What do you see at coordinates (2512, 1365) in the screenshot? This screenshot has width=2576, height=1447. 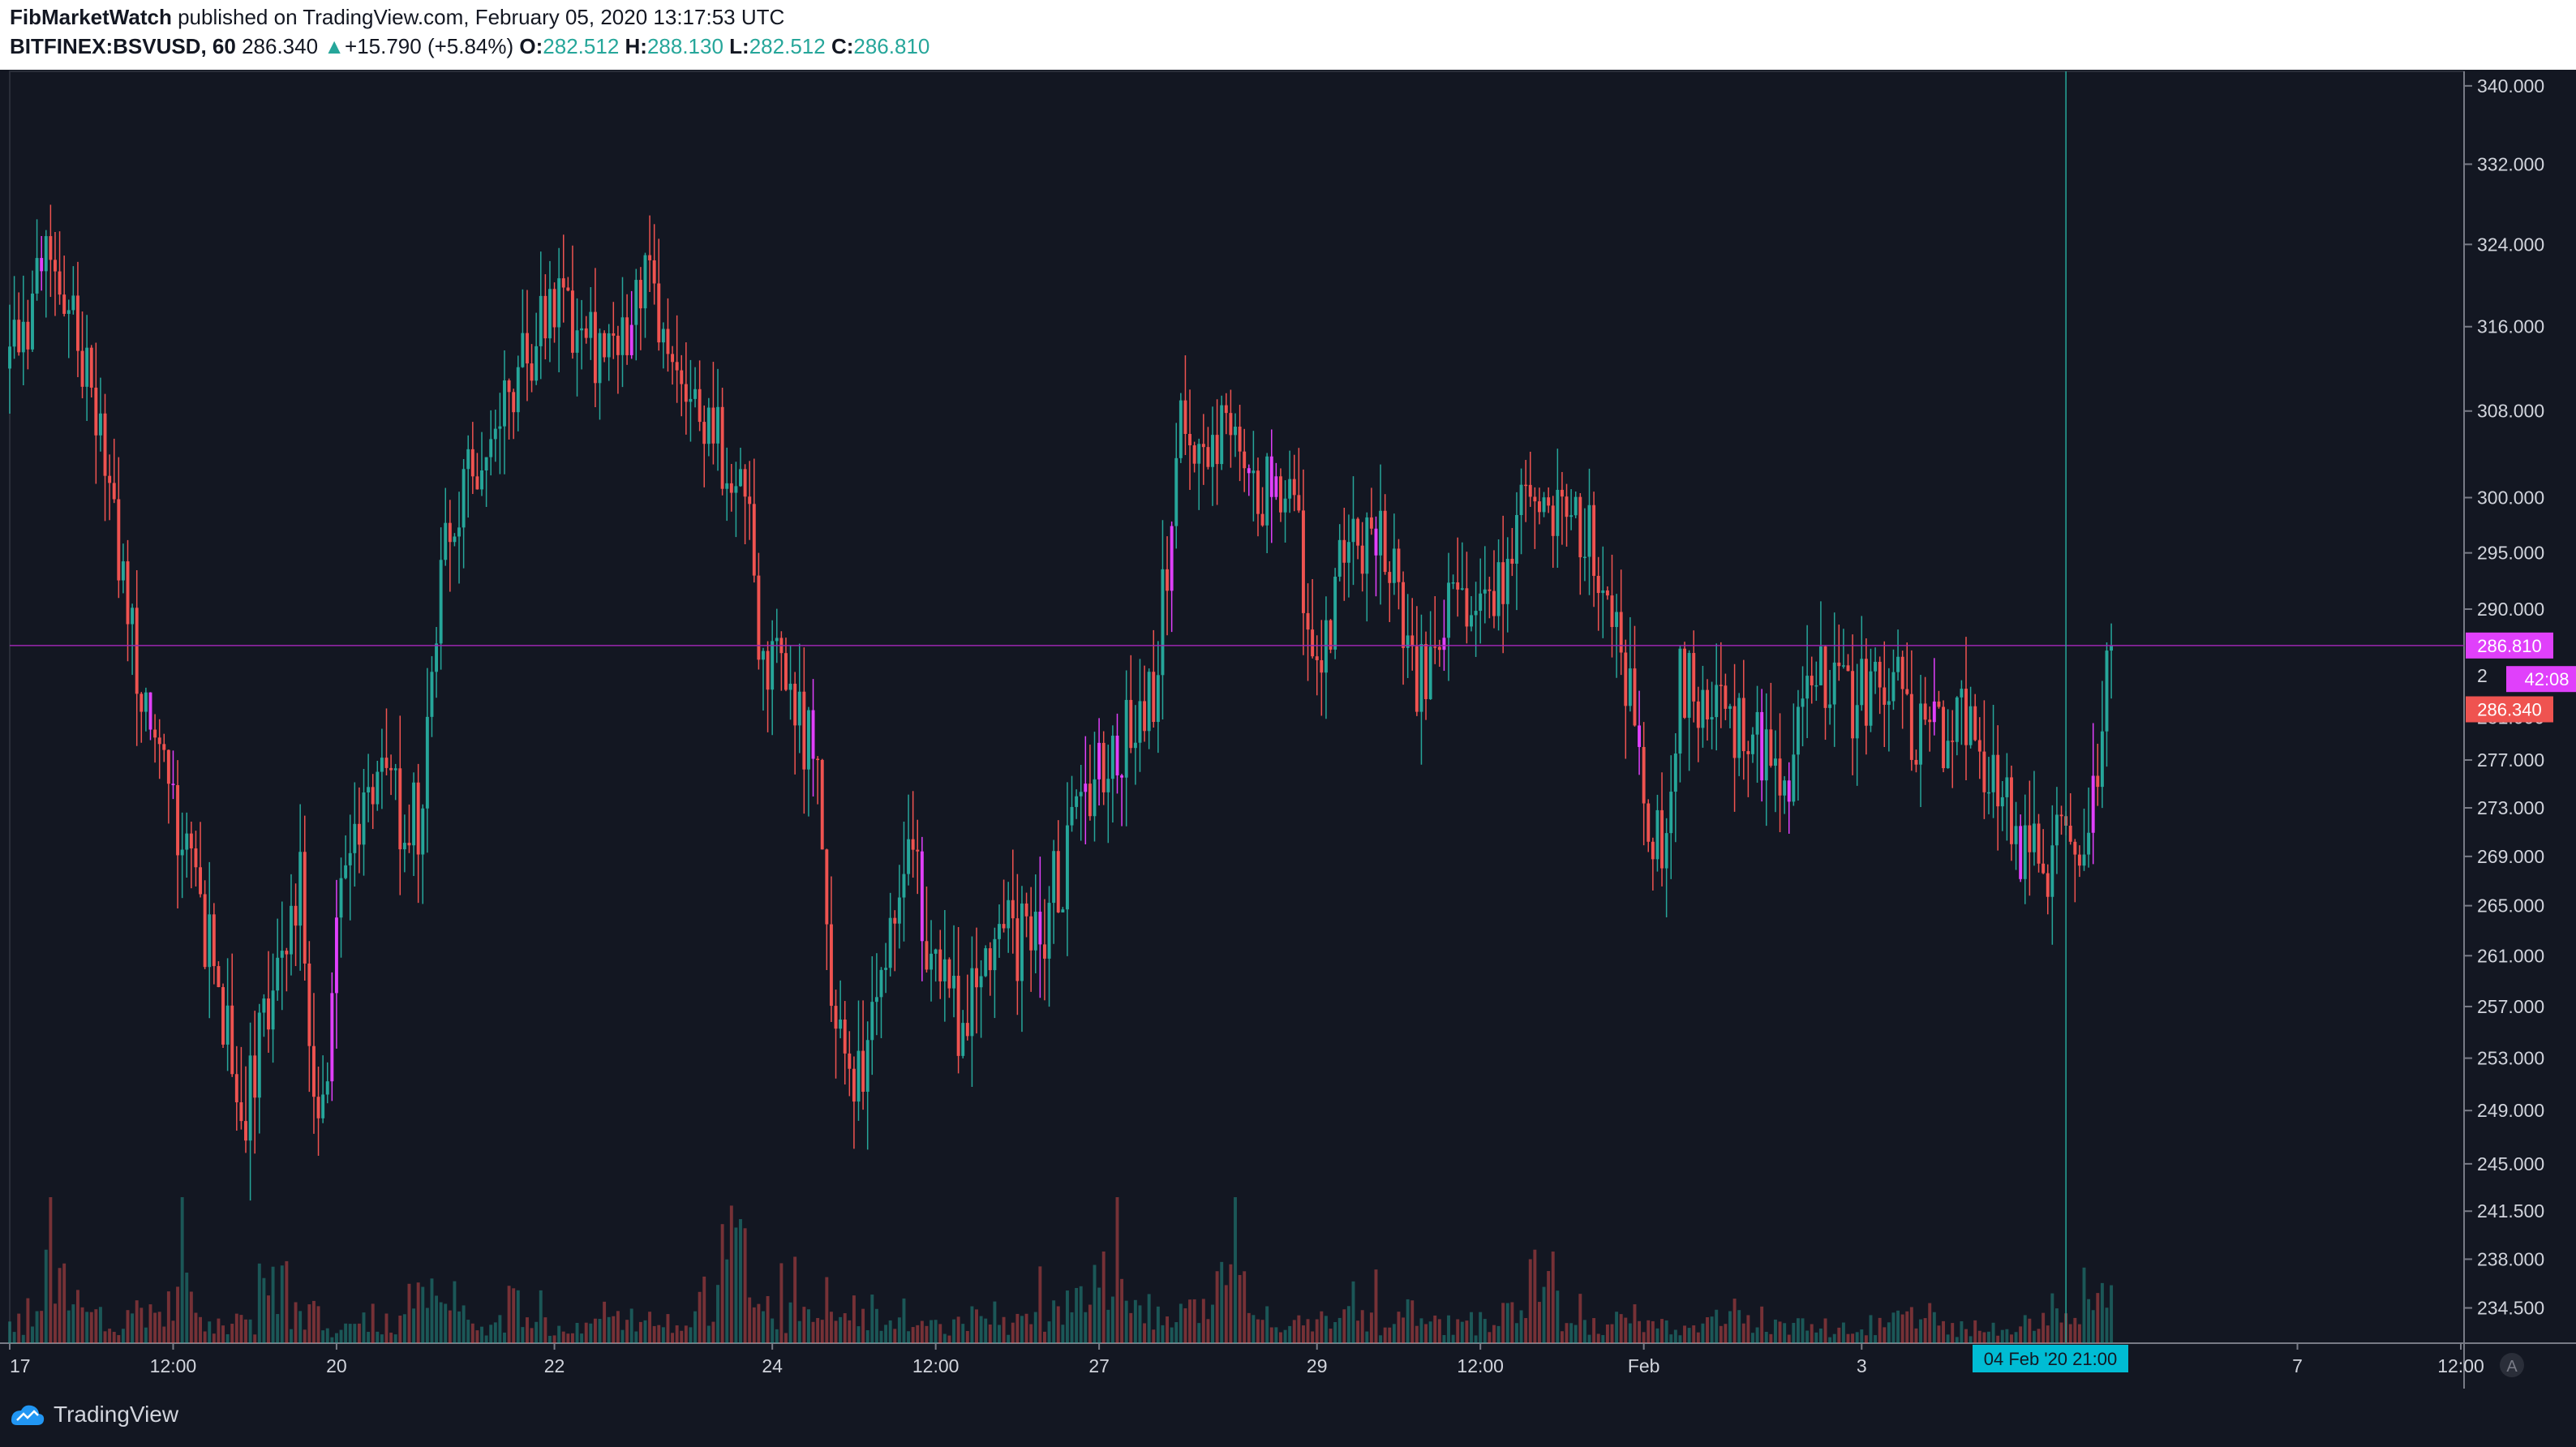 I see `auto-scale-button` at bounding box center [2512, 1365].